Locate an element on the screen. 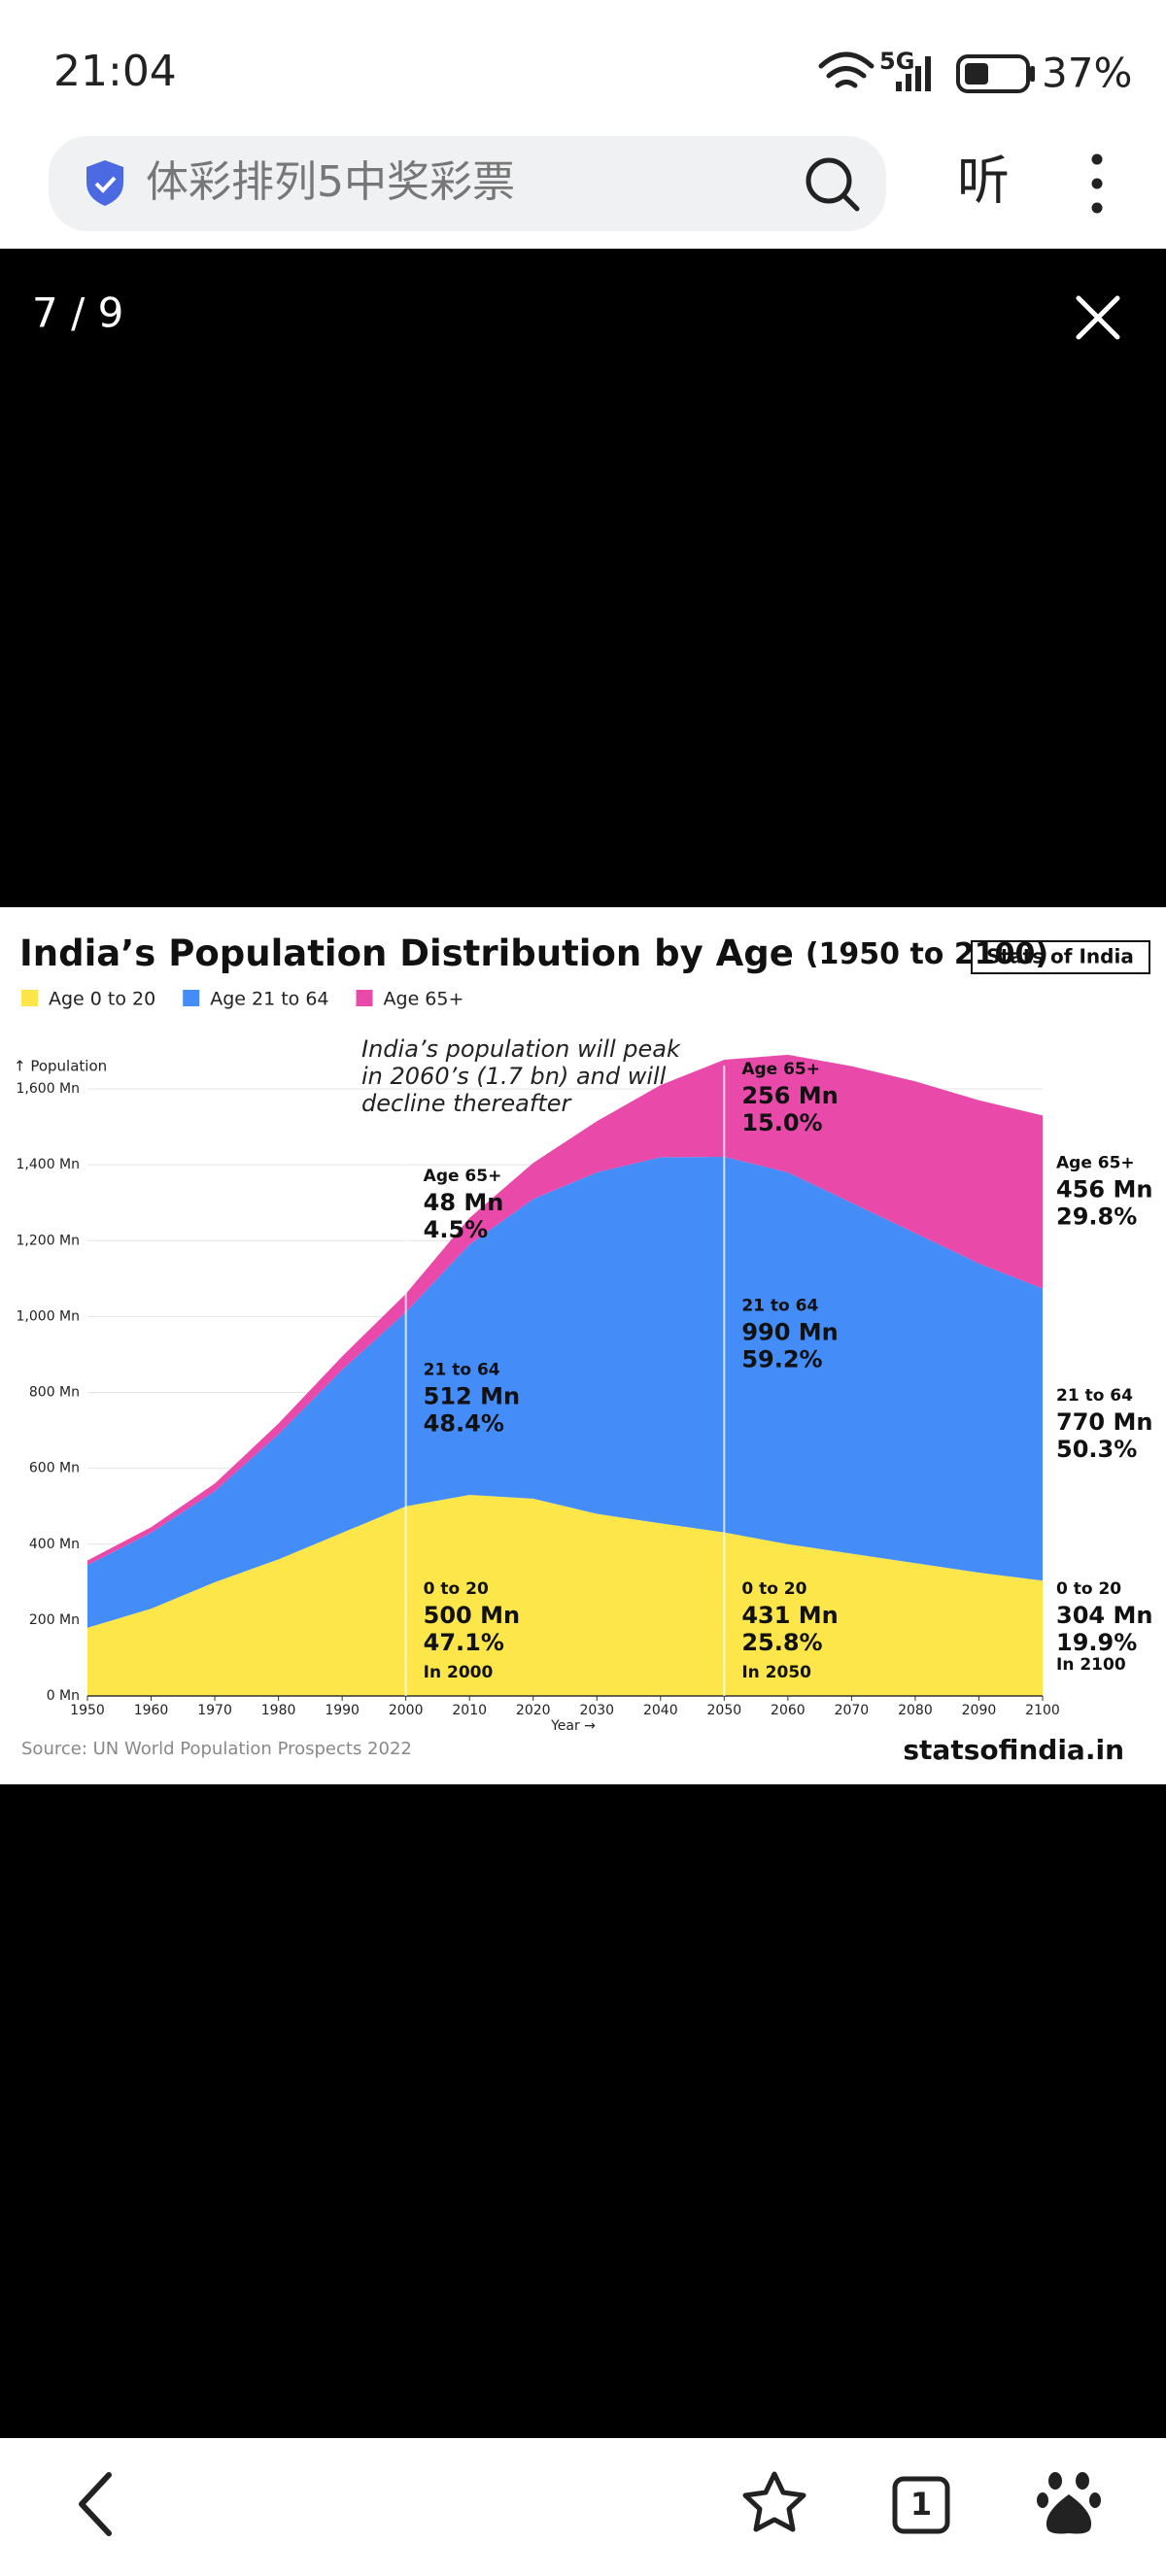 This screenshot has height=2576, width=1166. search-bar is located at coordinates (467, 183).